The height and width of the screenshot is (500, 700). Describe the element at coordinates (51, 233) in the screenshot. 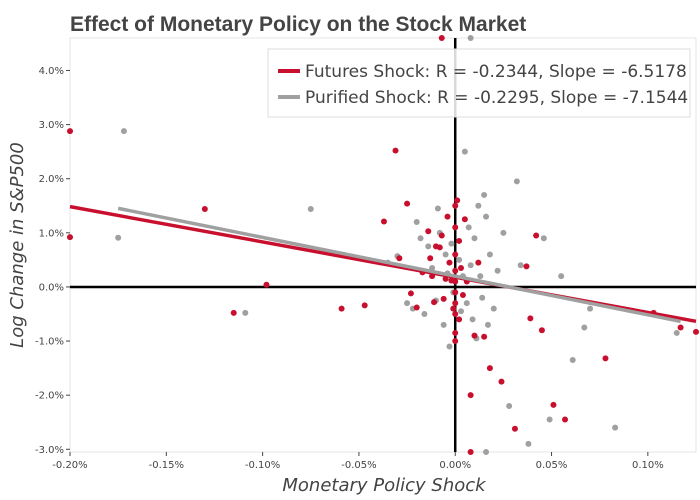

I see `y-tick-label: 1.0%` at that location.